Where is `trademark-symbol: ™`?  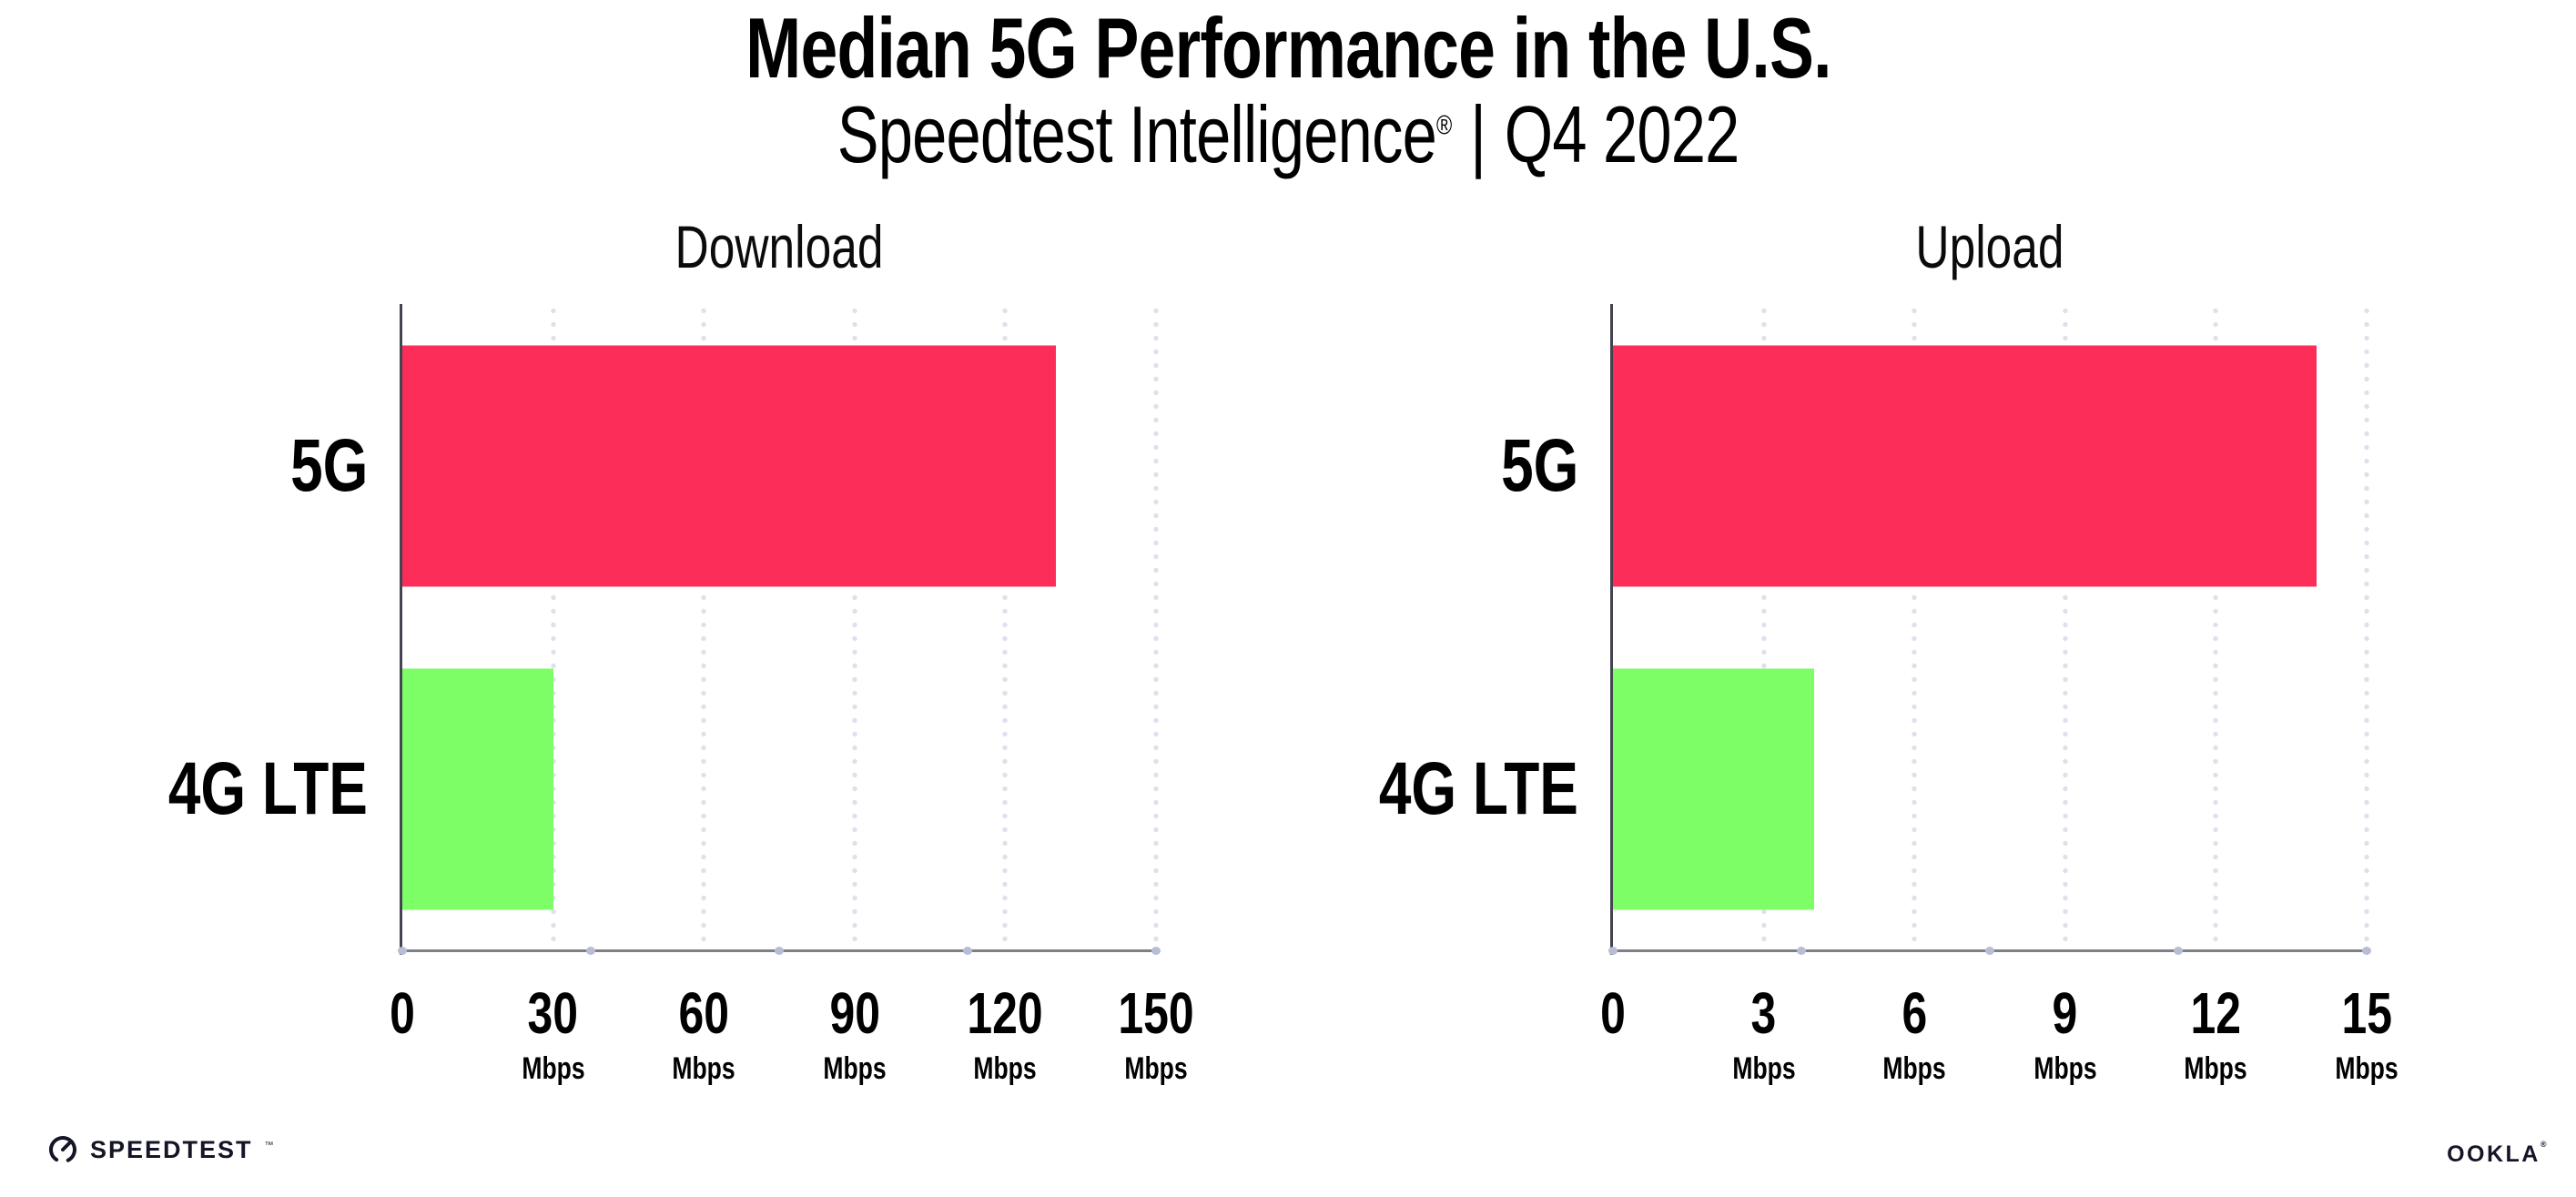
trademark-symbol: ™ is located at coordinates (269, 1146).